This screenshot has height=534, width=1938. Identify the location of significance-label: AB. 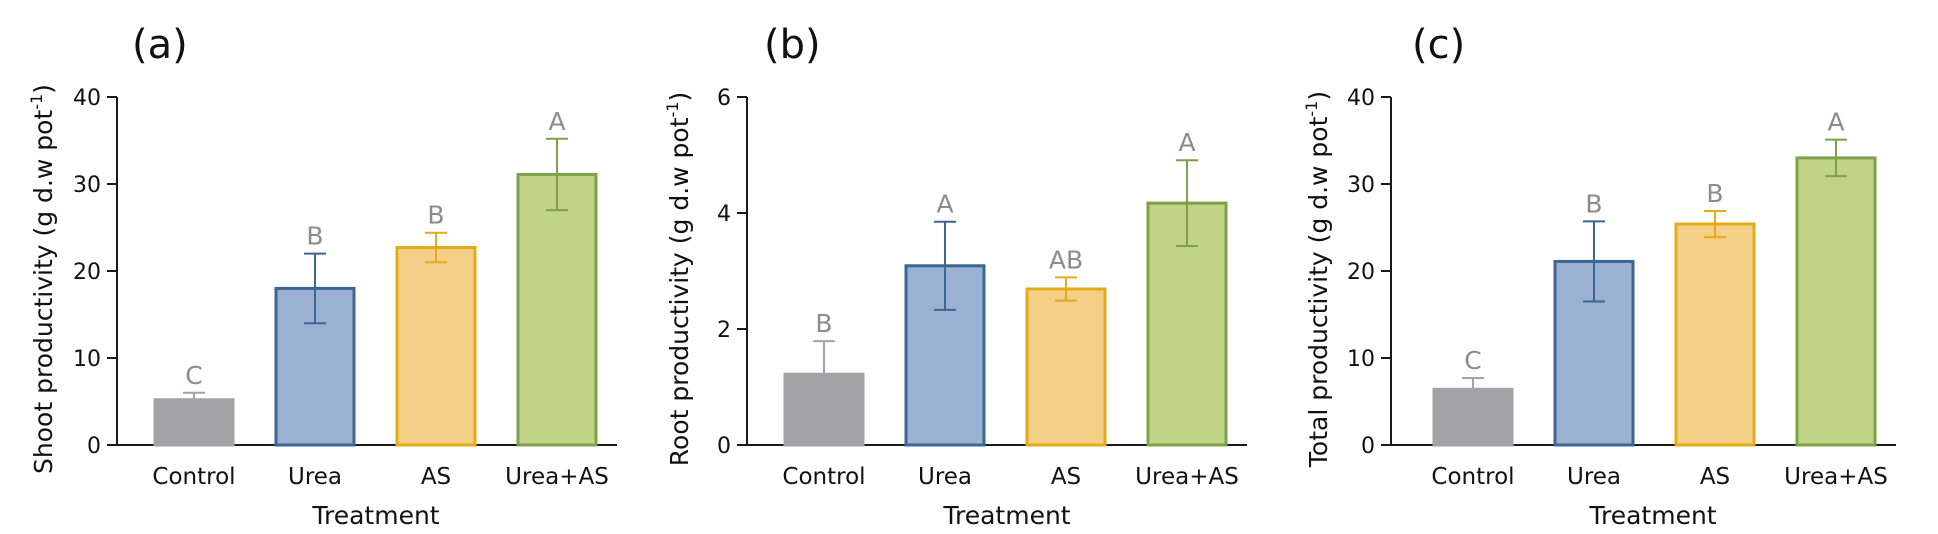
(1066, 259).